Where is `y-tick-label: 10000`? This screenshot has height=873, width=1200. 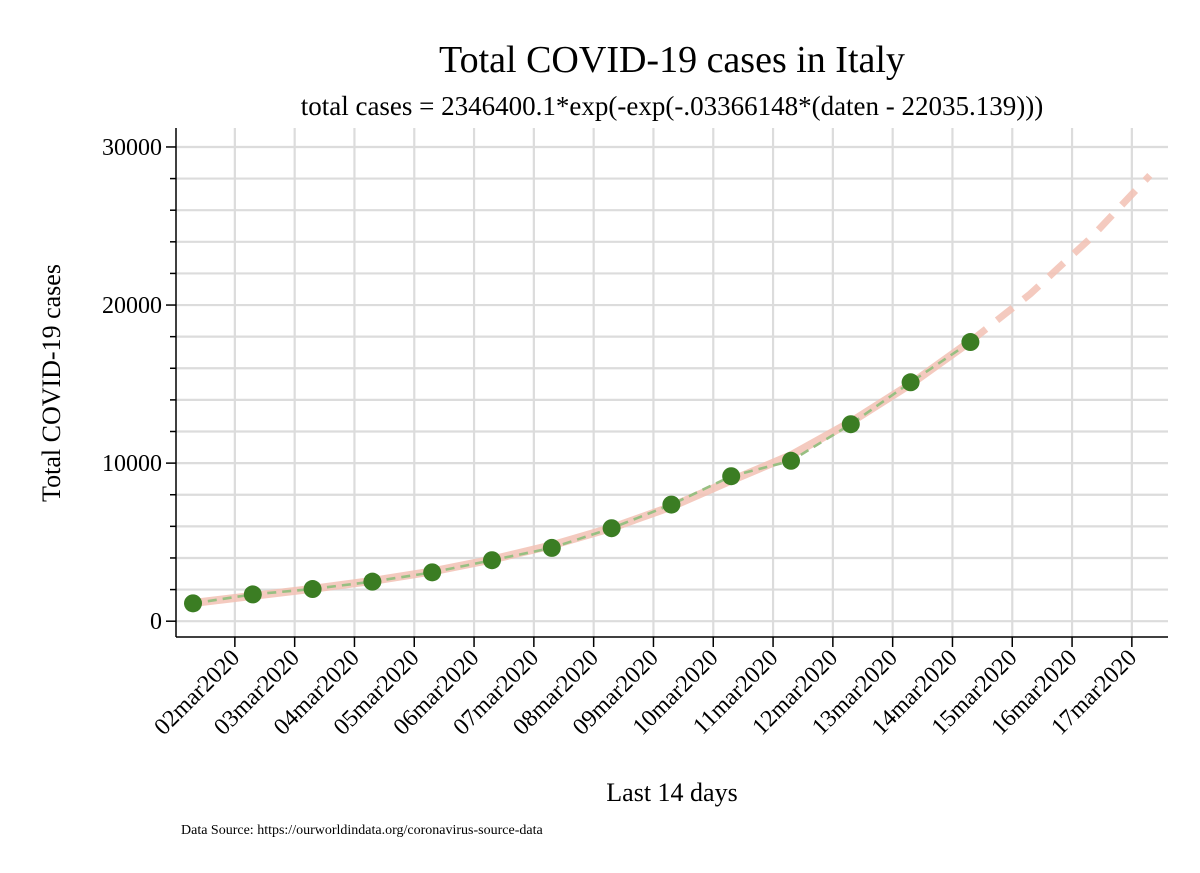 y-tick-label: 10000 is located at coordinates (132, 464).